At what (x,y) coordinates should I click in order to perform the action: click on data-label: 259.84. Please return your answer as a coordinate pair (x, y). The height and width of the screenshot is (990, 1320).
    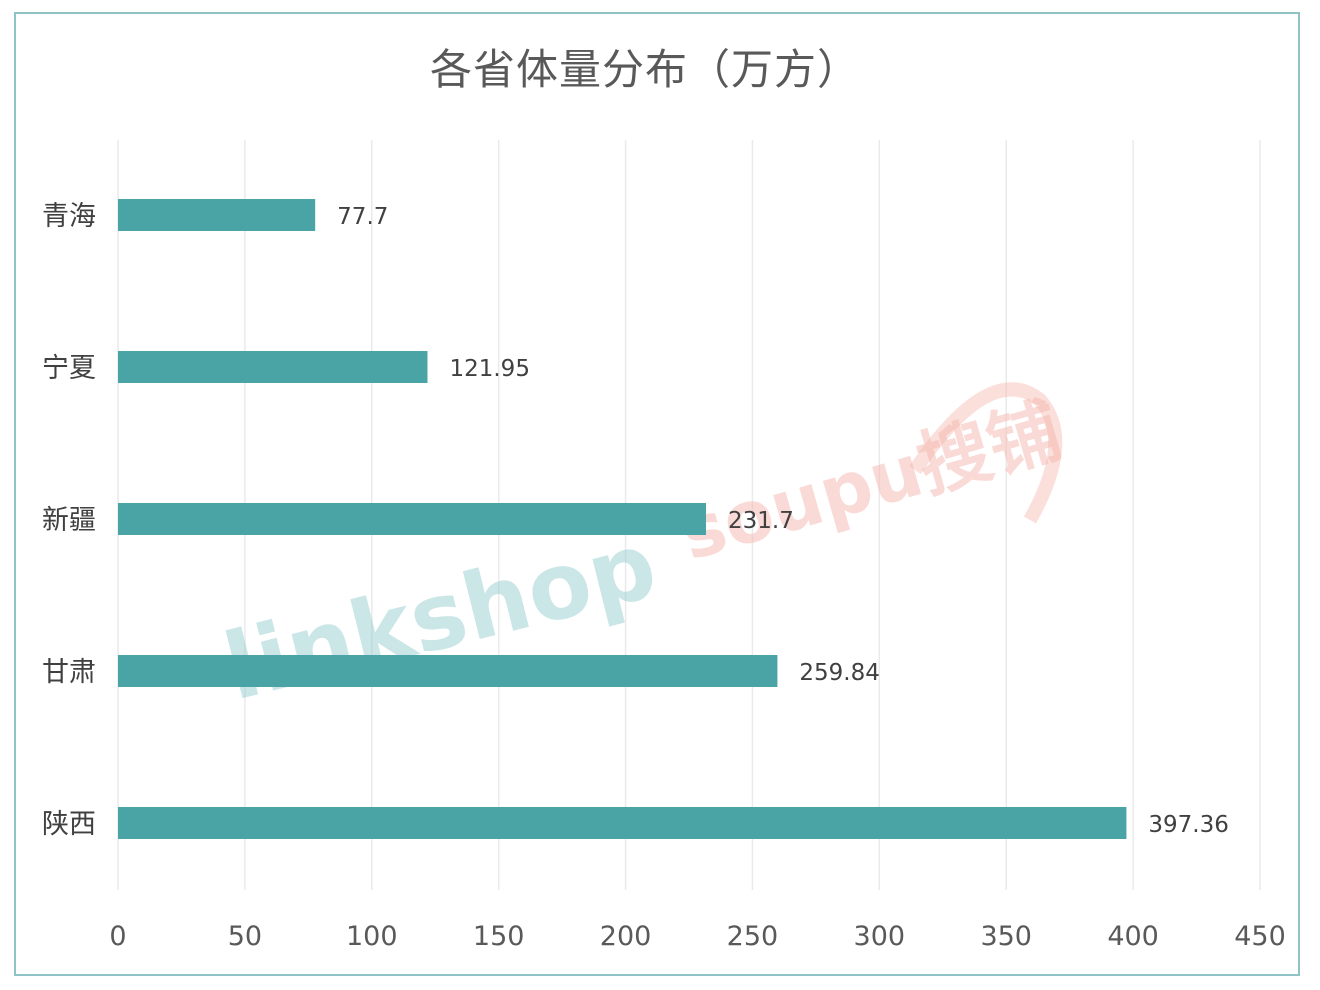
    Looking at the image, I should click on (839, 673).